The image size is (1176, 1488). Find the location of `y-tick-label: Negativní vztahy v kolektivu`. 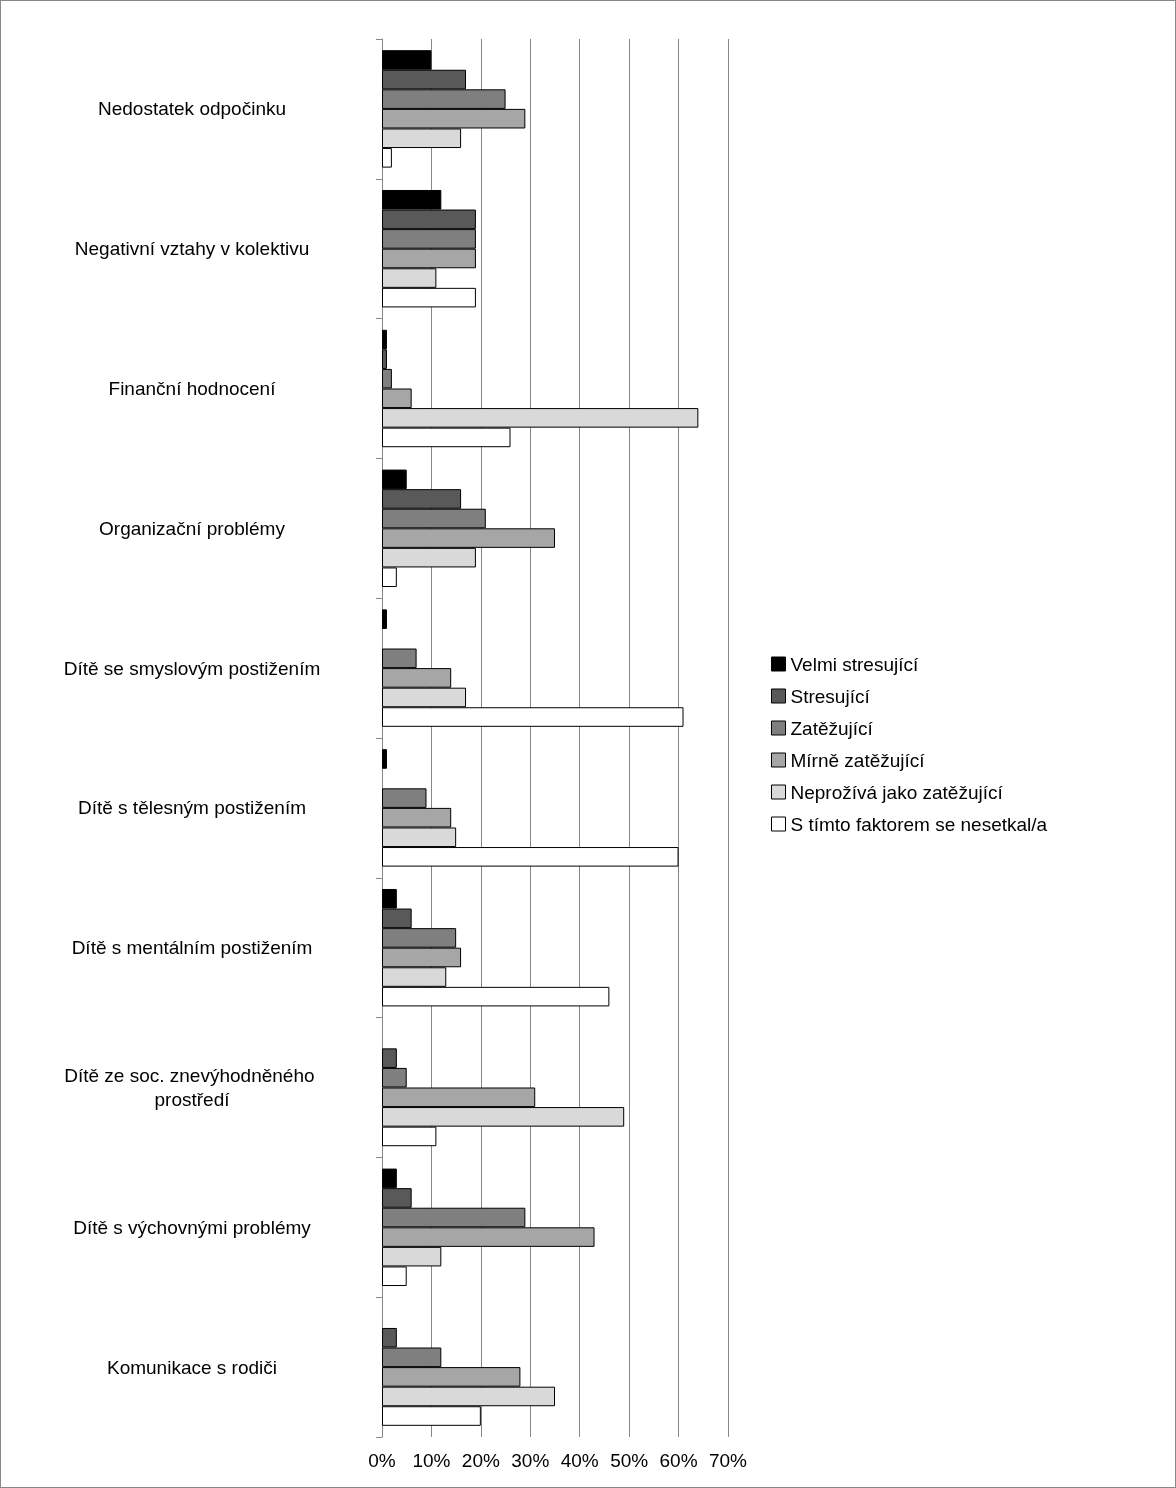

y-tick-label: Negativní vztahy v kolektivu is located at coordinates (192, 249).